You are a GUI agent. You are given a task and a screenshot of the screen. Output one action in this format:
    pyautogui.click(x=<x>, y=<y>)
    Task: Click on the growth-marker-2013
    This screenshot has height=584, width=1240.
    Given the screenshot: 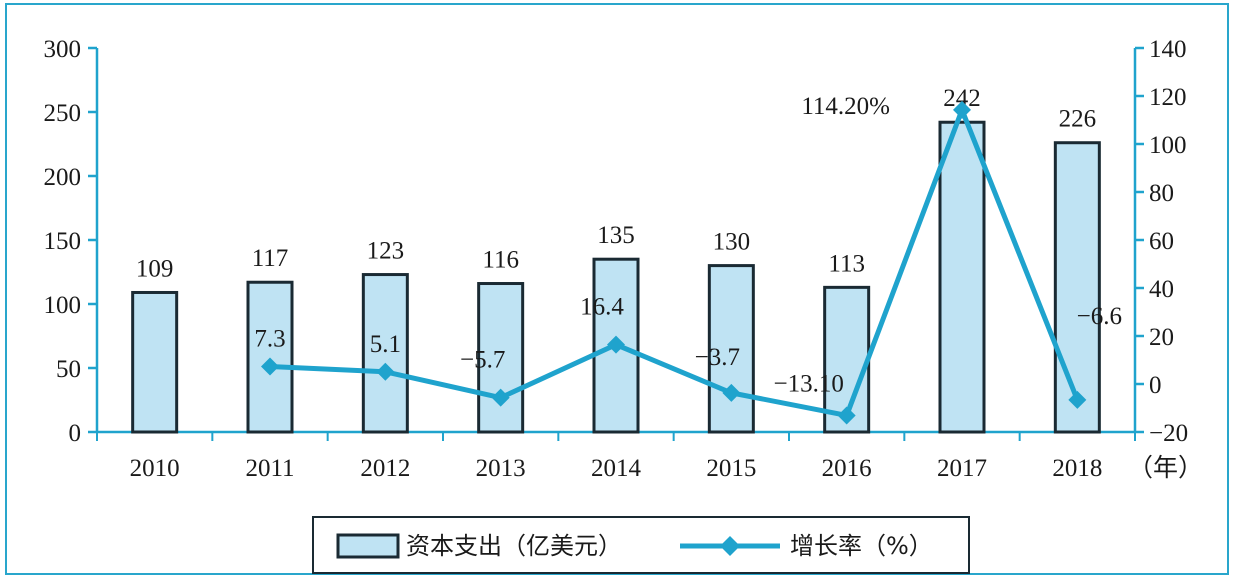 What is the action you would take?
    pyautogui.click(x=500, y=397)
    